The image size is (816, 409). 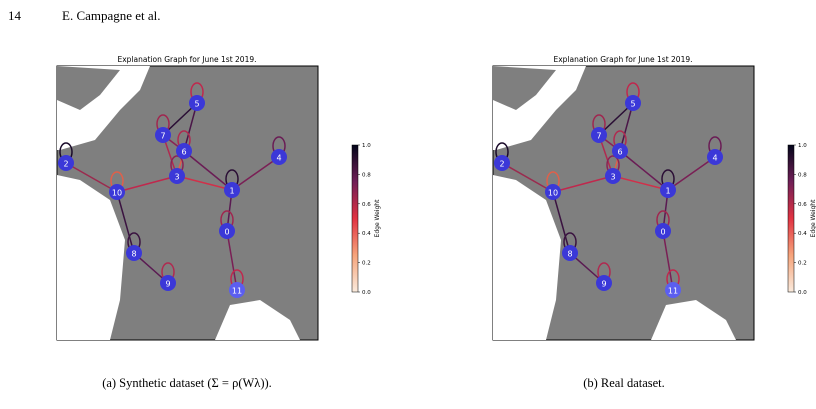 I want to click on page-number: 14, so click(x=15, y=15).